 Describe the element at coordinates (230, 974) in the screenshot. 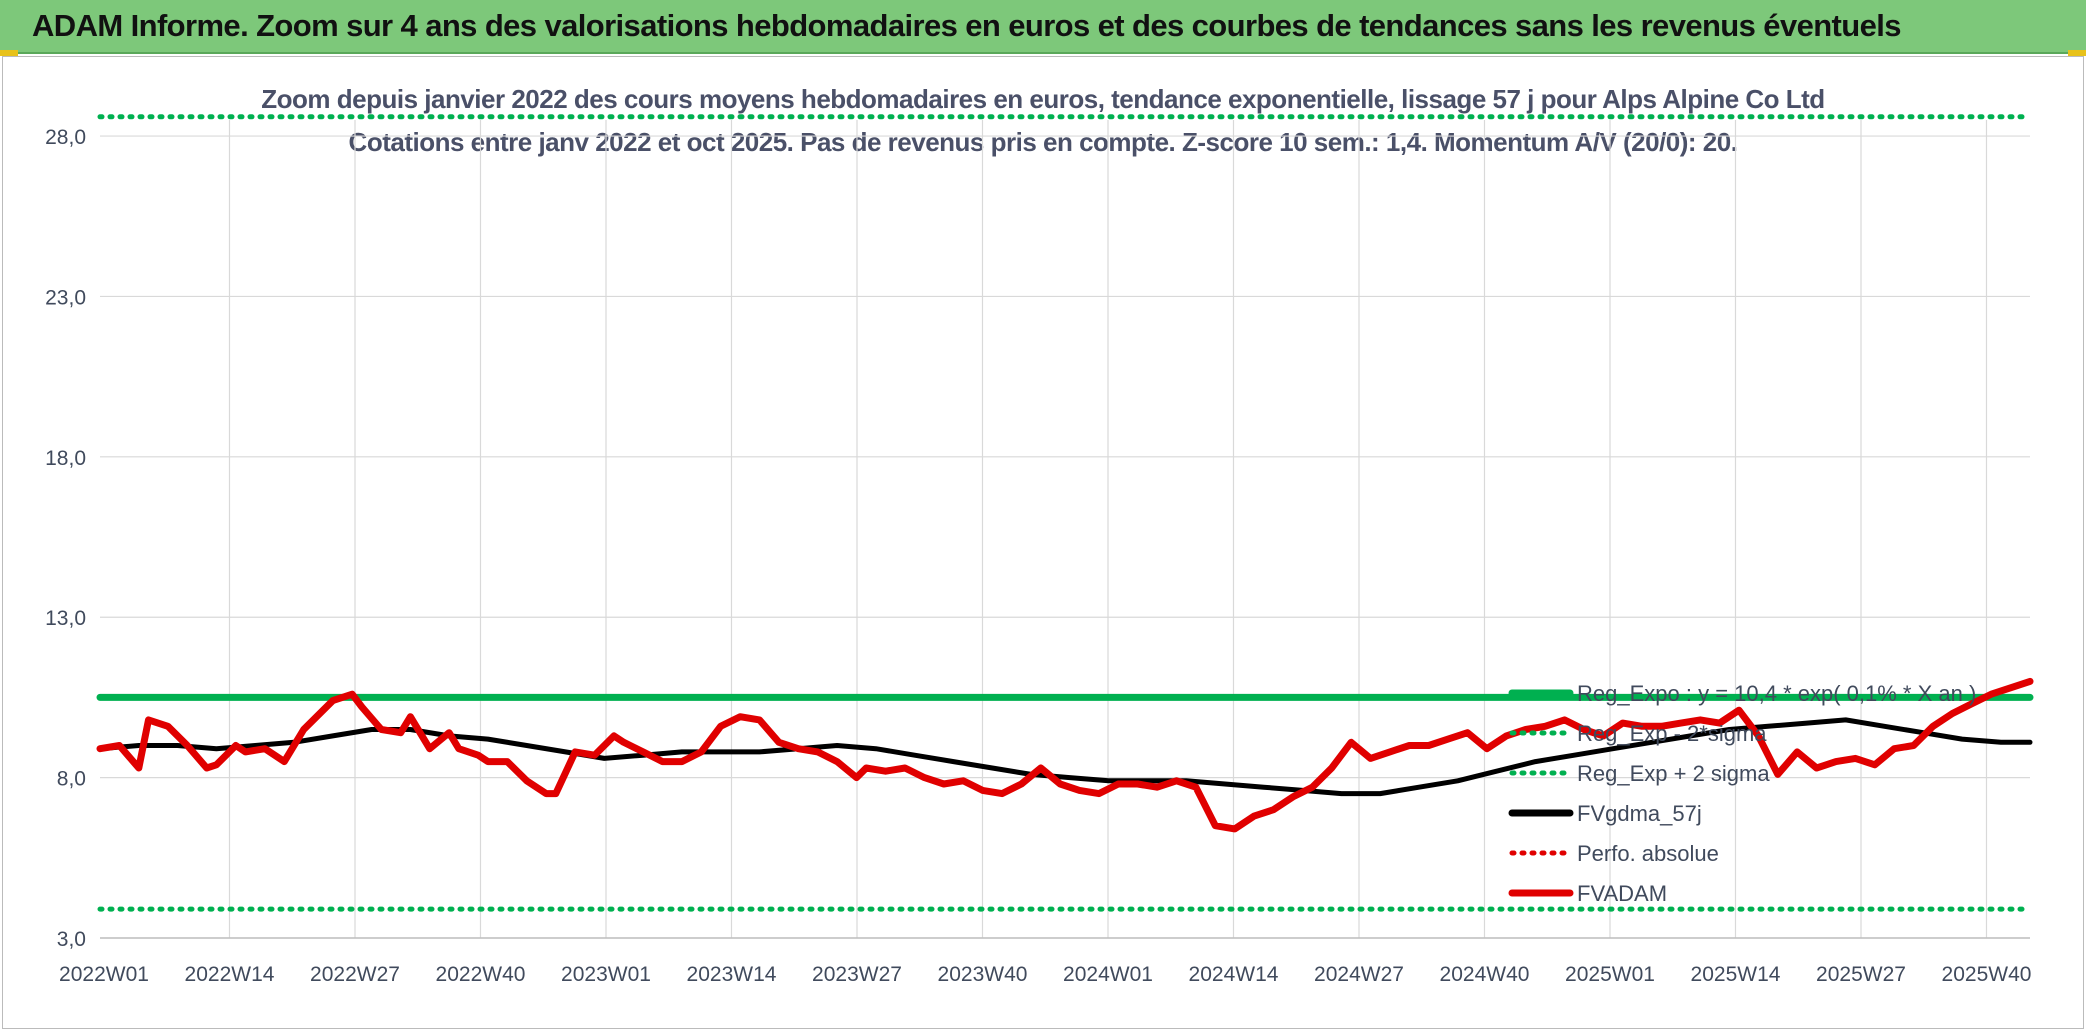

I see `x-tick-label: 2022W14` at that location.